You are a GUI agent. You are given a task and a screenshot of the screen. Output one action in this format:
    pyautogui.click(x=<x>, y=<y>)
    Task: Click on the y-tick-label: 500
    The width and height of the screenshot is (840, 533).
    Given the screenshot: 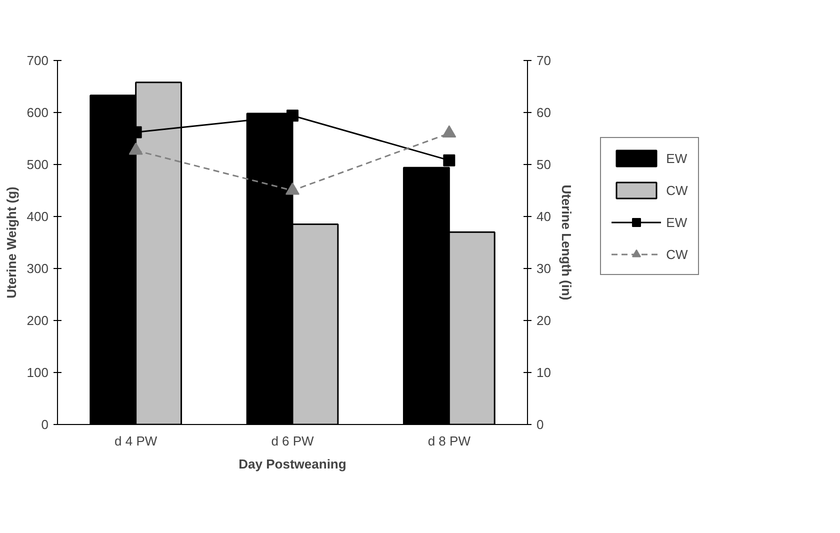 What is the action you would take?
    pyautogui.click(x=37, y=164)
    